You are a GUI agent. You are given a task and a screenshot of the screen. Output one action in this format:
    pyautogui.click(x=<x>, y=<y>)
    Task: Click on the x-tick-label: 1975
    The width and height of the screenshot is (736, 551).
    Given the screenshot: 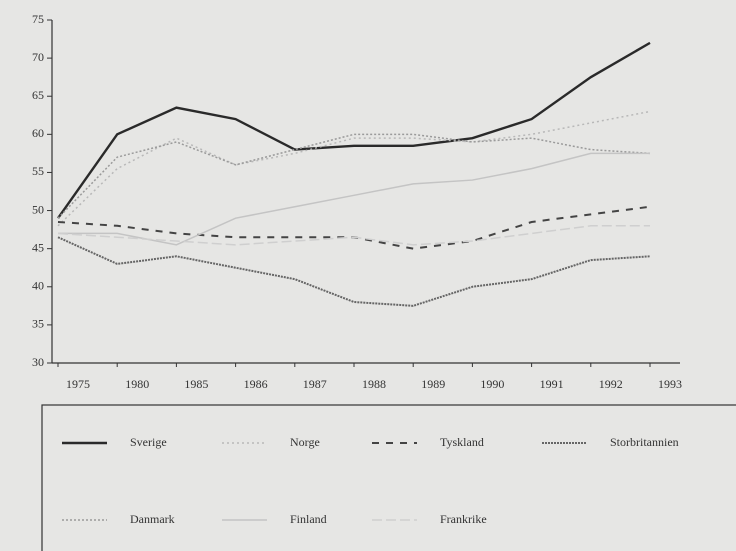 What is the action you would take?
    pyautogui.click(x=78, y=384)
    